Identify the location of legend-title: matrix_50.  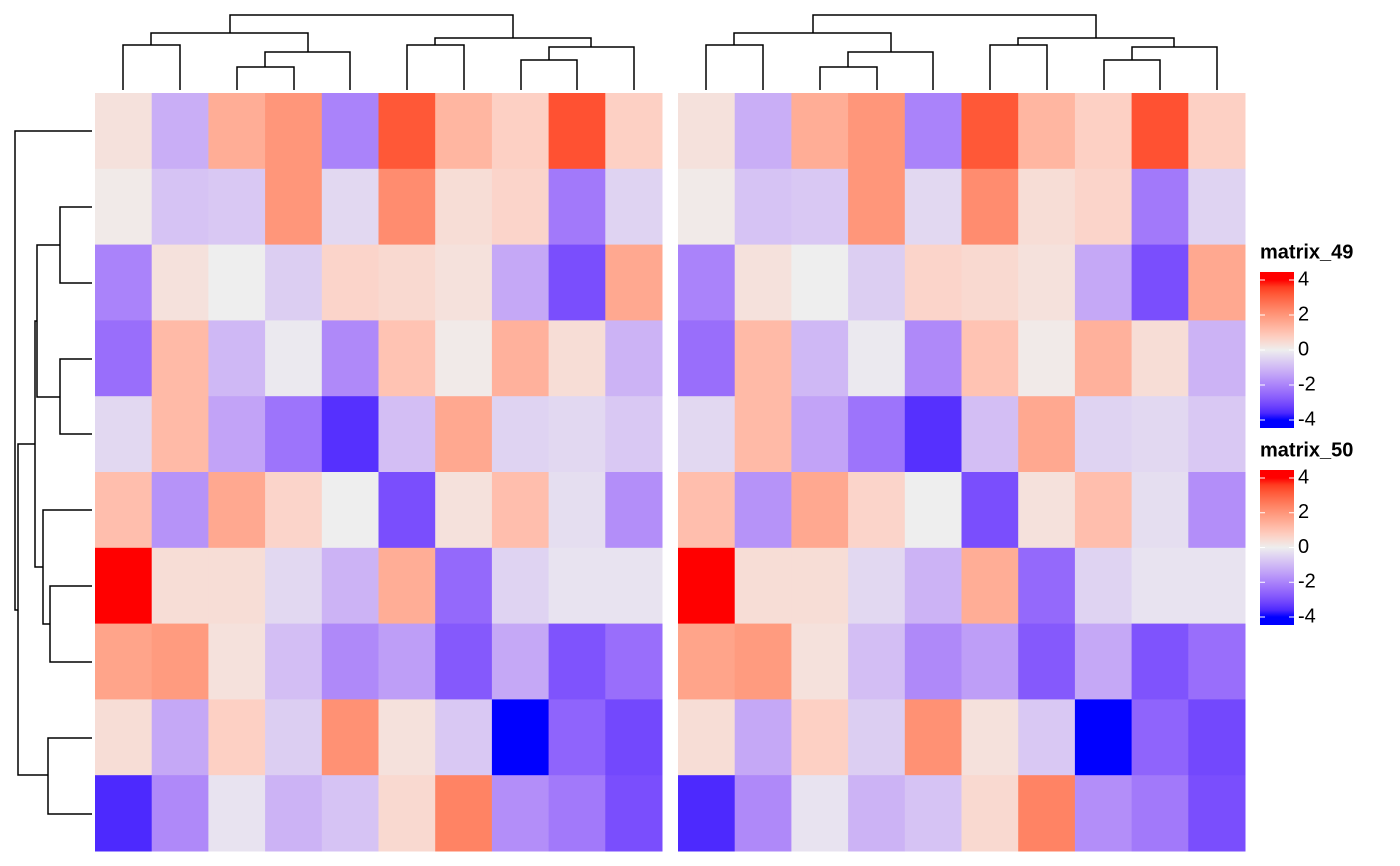
(1306, 450).